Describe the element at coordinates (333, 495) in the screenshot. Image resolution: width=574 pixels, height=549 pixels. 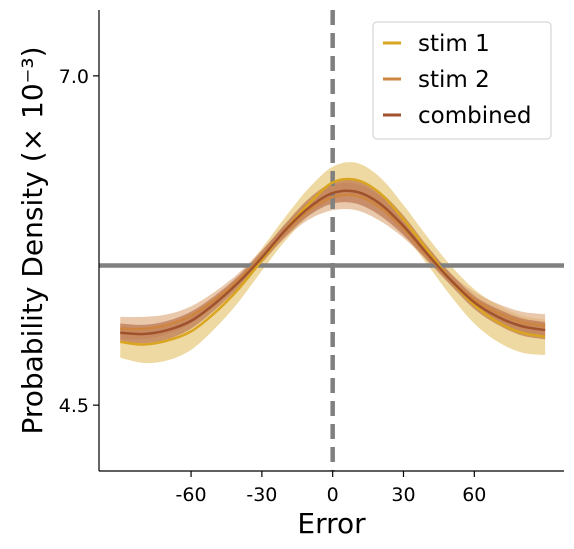
I see `x-tick-label: 0` at that location.